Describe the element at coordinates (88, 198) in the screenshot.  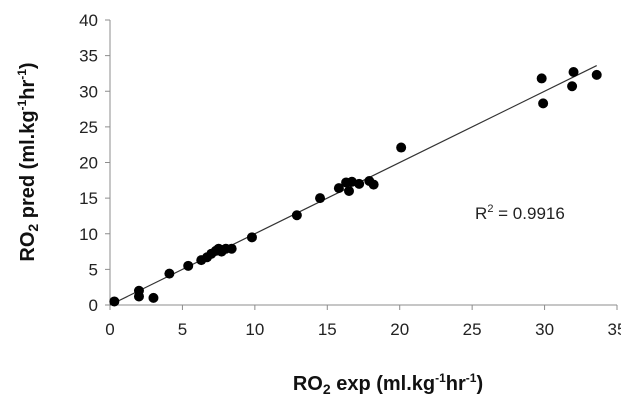
I see `y-tick-label: 15` at that location.